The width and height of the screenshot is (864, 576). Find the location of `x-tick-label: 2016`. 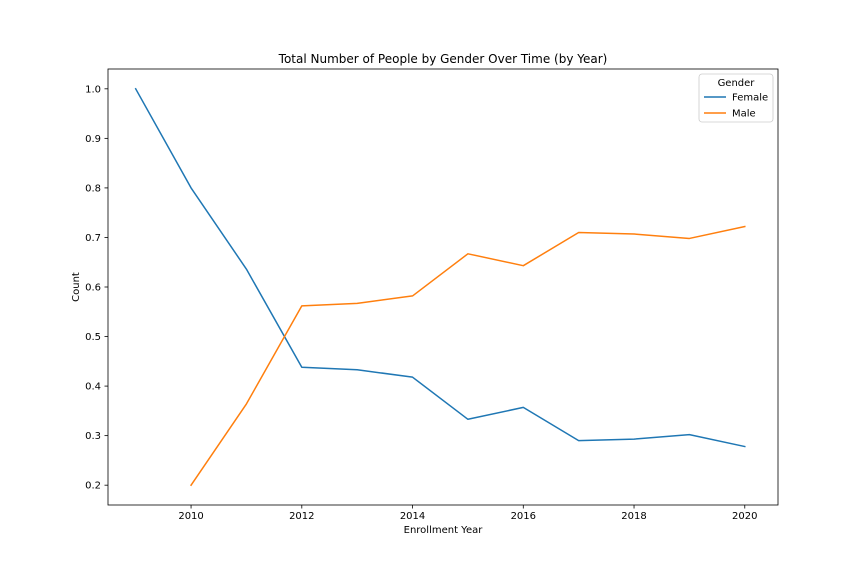

x-tick-label: 2016 is located at coordinates (523, 516).